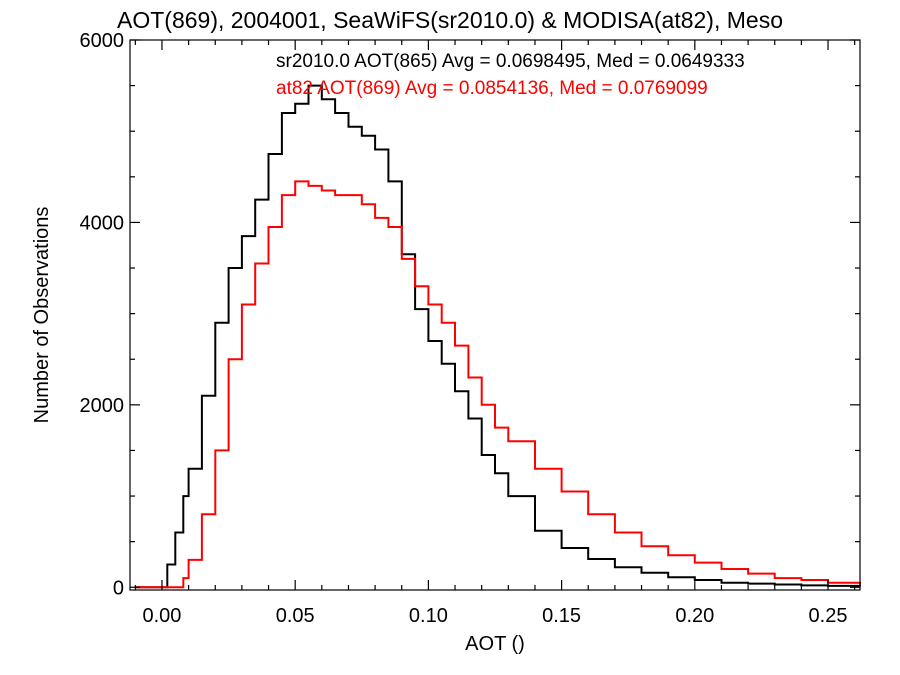  Describe the element at coordinates (828, 616) in the screenshot. I see `x-tick-label: 0.25` at that location.